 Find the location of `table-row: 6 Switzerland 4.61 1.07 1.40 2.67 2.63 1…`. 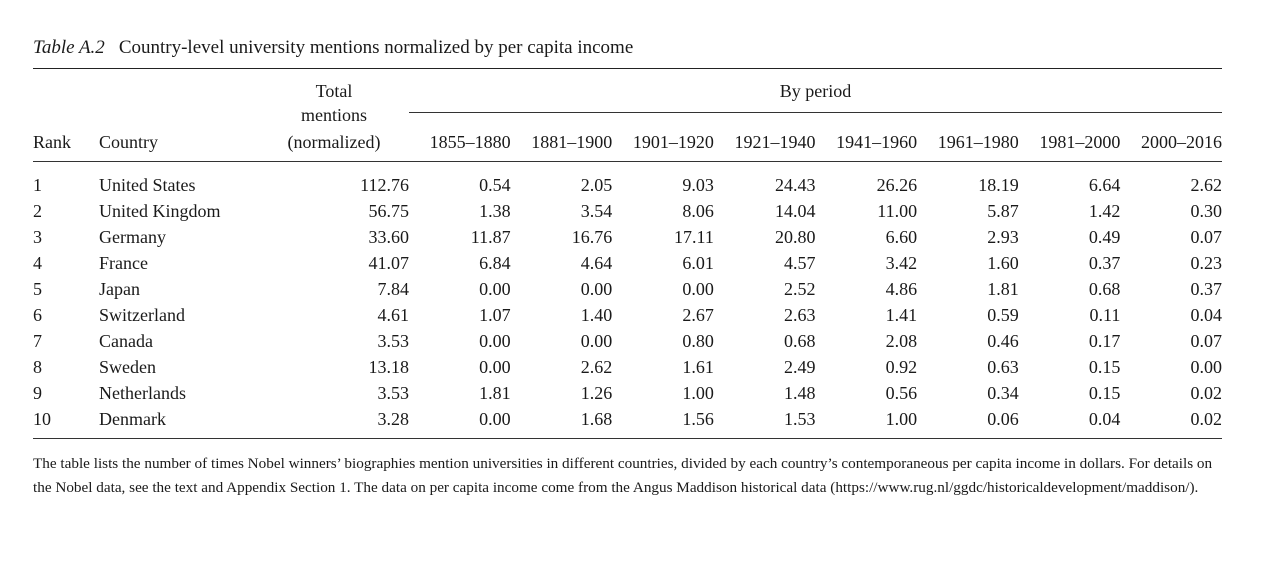

table-row: 6 Switzerland 4.61 1.07 1.40 2.67 2.63 1… is located at coordinates (627, 315).